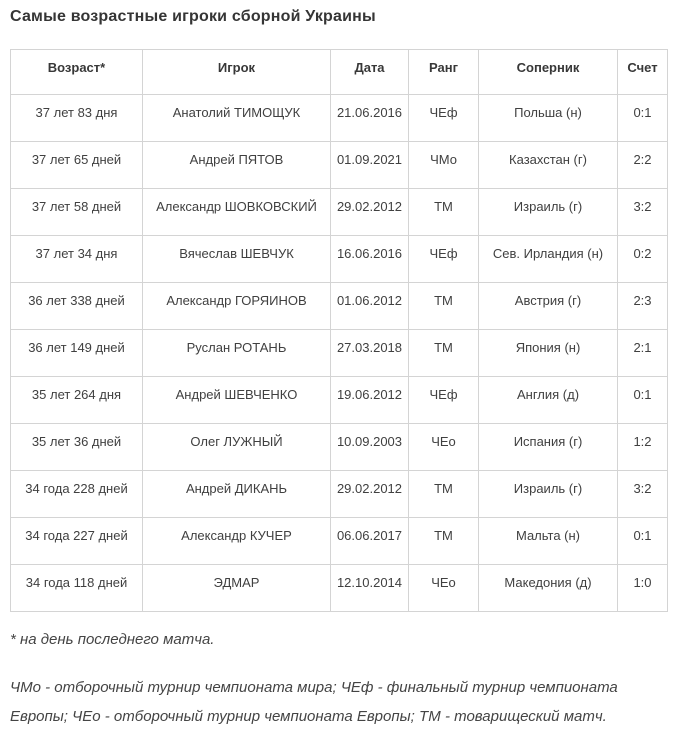 Image resolution: width=673 pixels, height=734 pixels. I want to click on table-cell: 35 лет 264 дня, so click(76, 400).